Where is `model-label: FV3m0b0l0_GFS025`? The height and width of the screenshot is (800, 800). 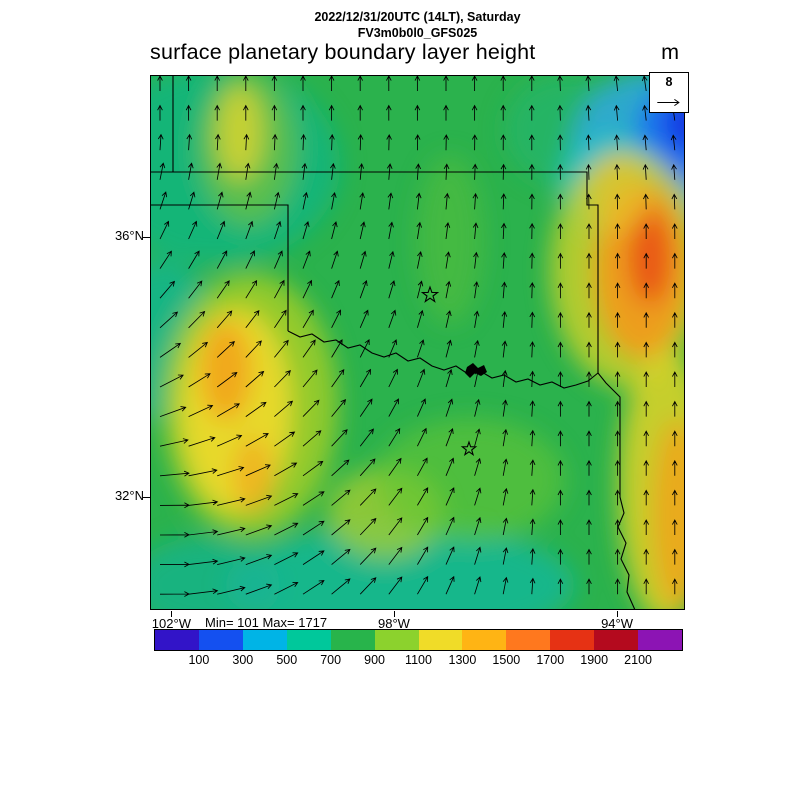
model-label: FV3m0b0l0_GFS025 is located at coordinates (417, 33).